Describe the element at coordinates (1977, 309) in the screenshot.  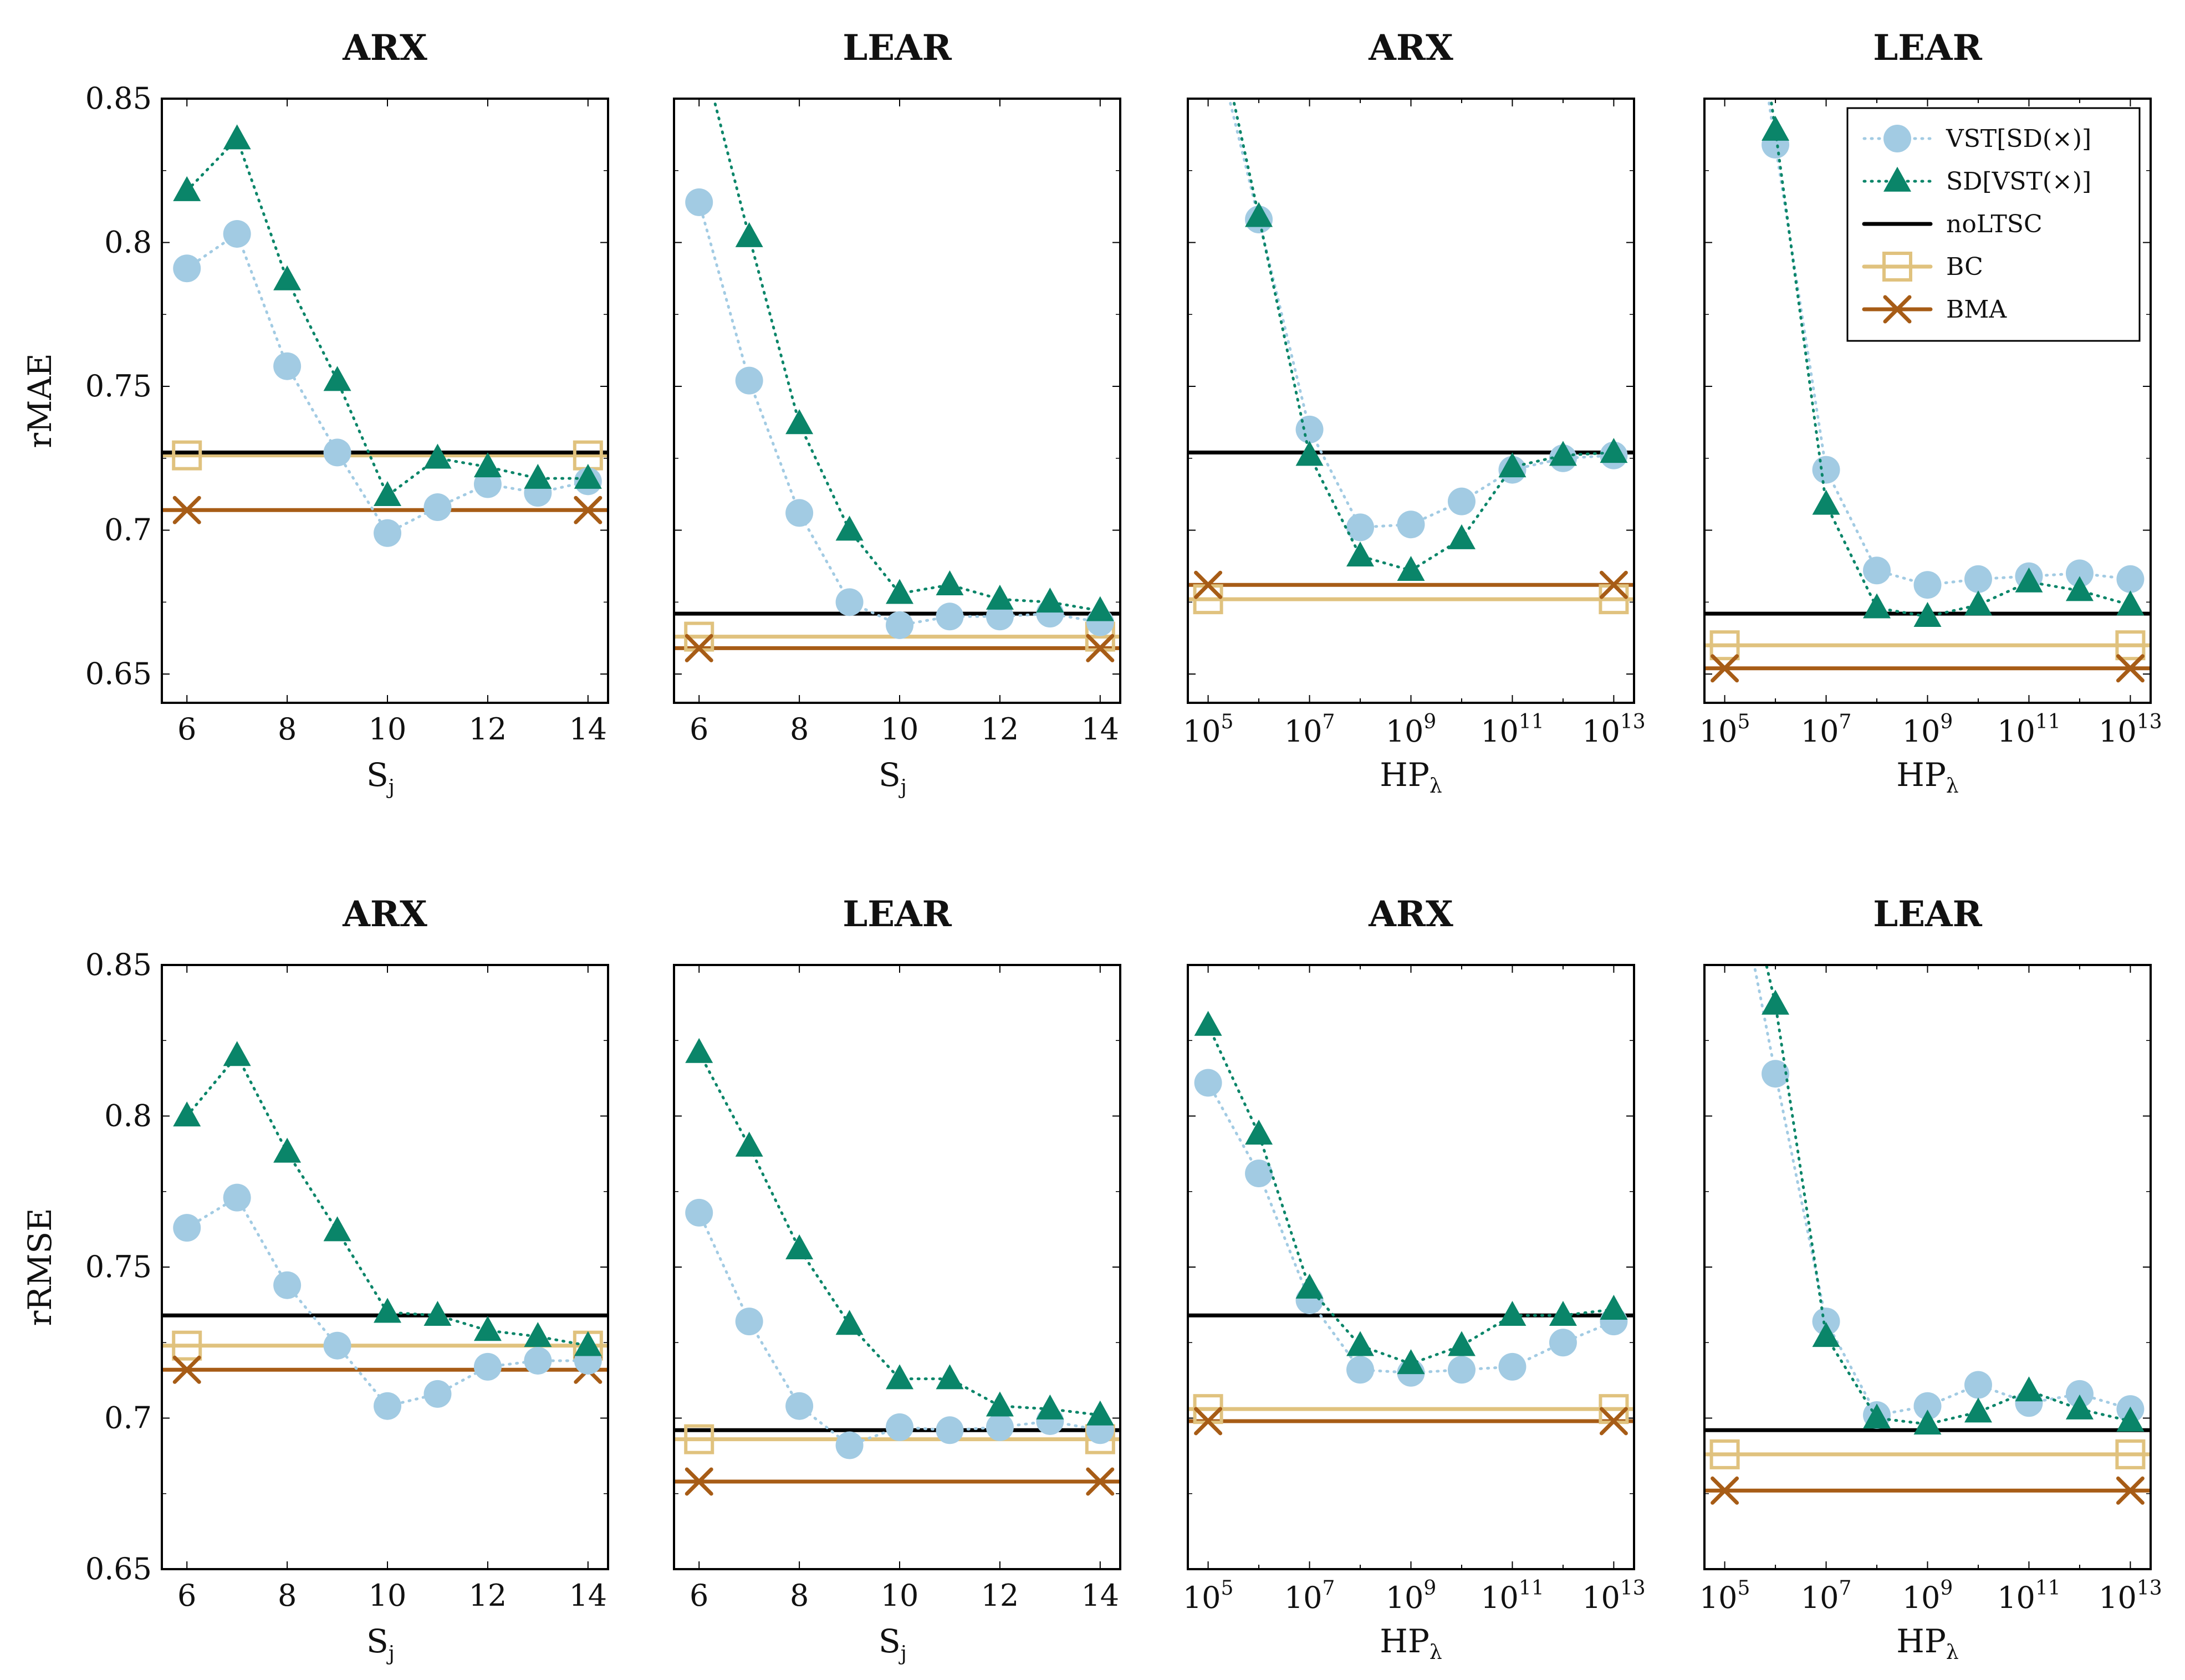
I see `legend-label: BMA` at that location.